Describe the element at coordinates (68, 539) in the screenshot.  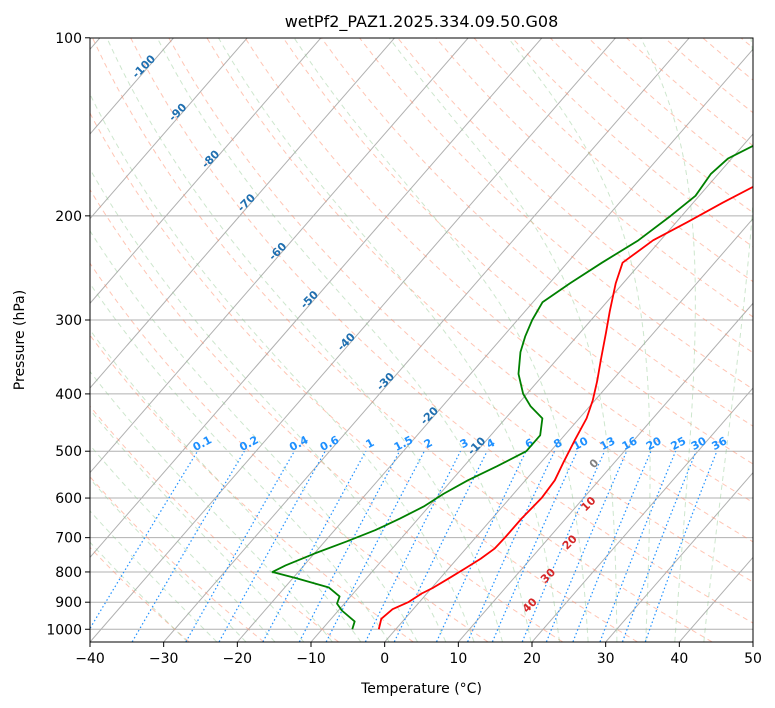
I see `y-tick-label: 700` at that location.